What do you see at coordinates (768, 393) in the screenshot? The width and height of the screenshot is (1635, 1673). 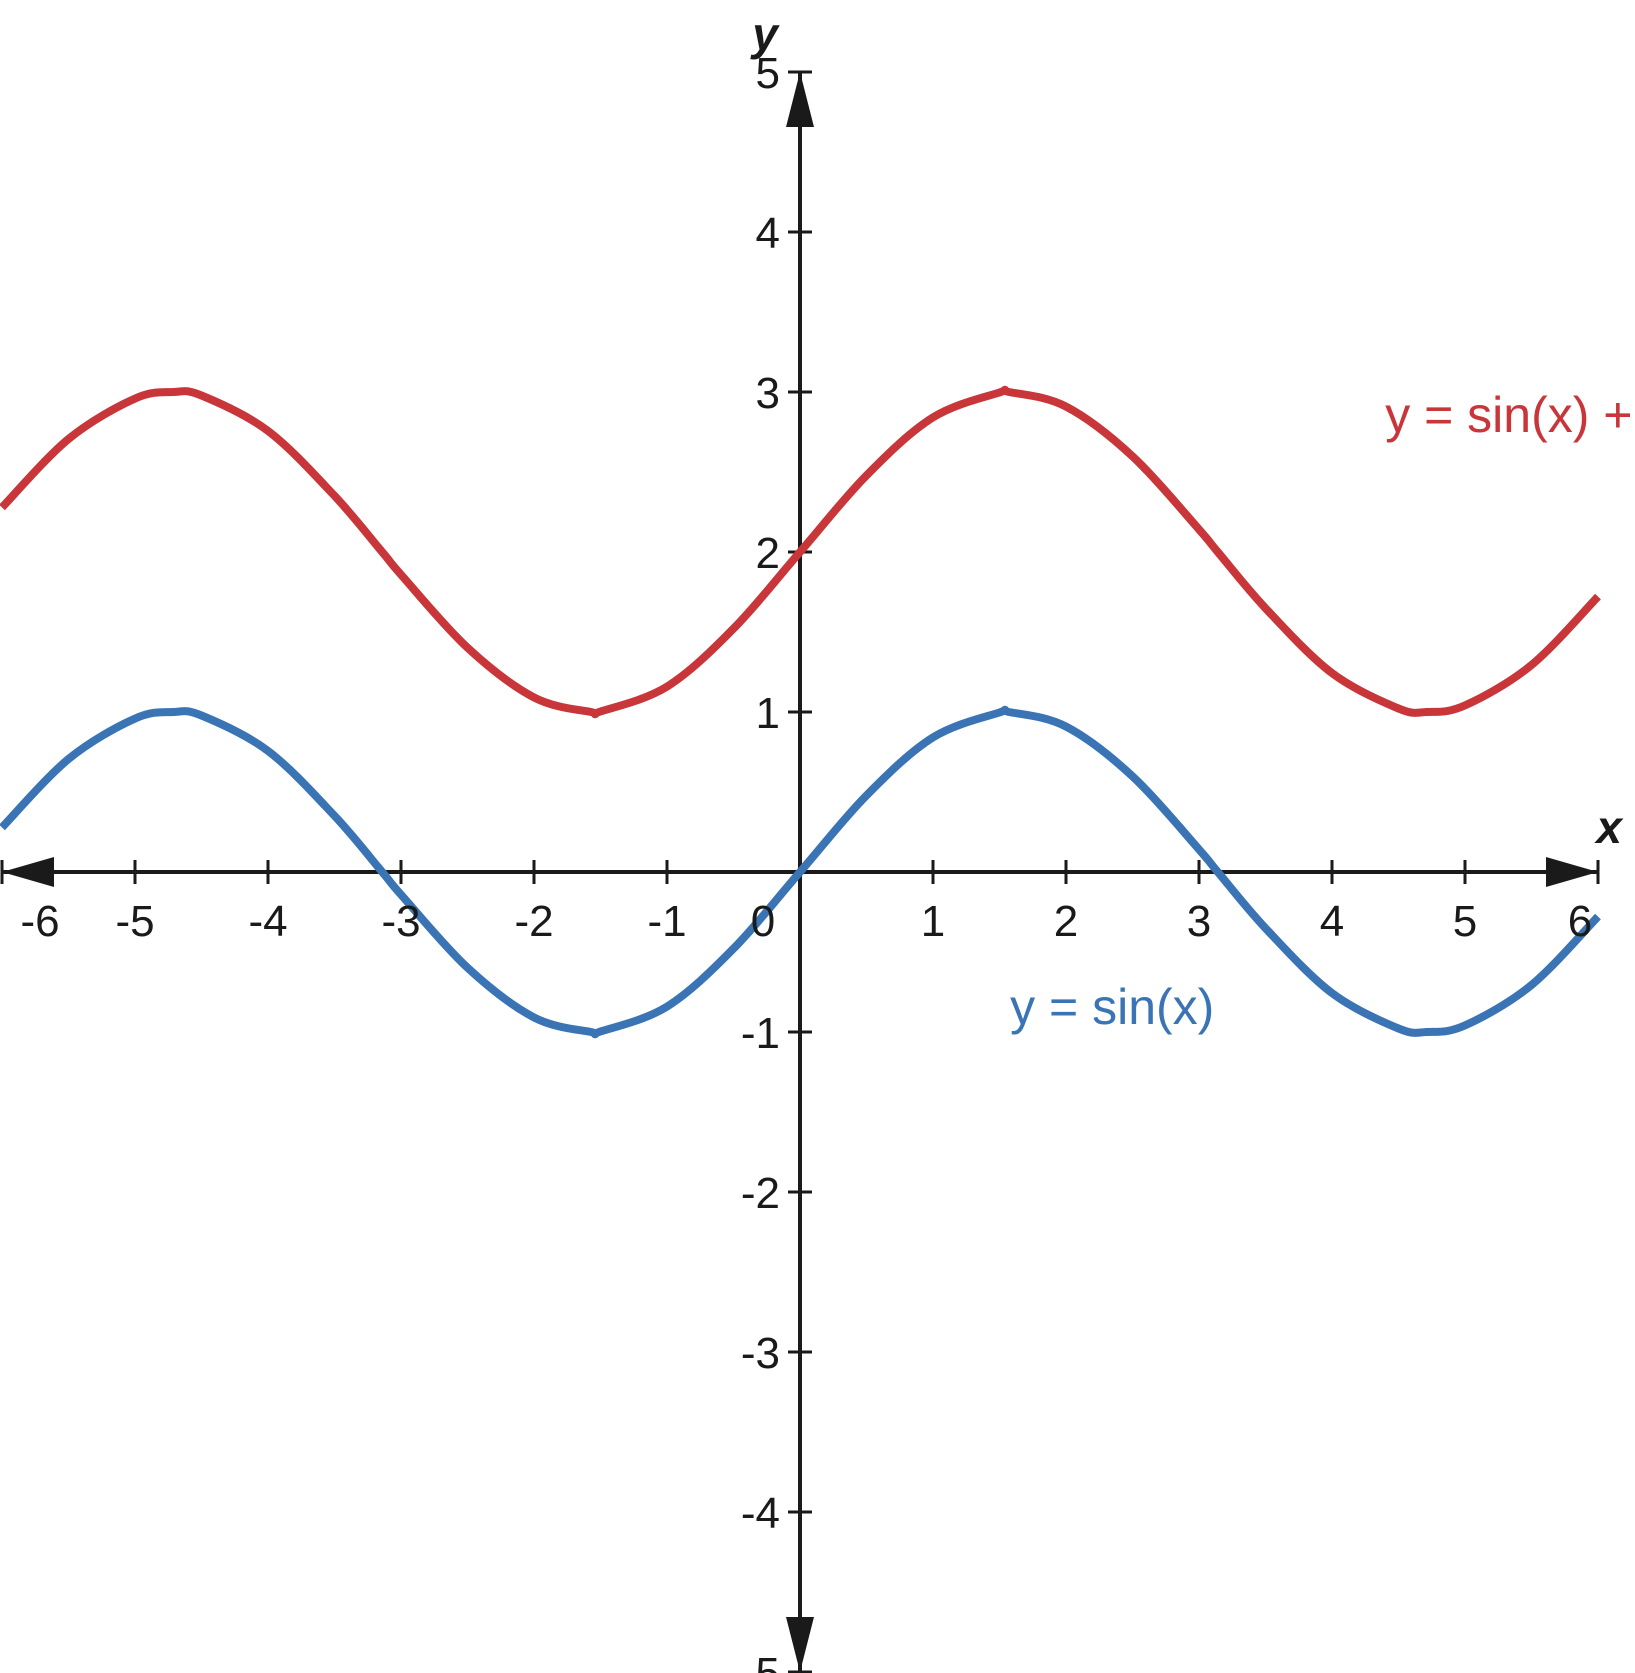 I see `y-tick-label: 3` at bounding box center [768, 393].